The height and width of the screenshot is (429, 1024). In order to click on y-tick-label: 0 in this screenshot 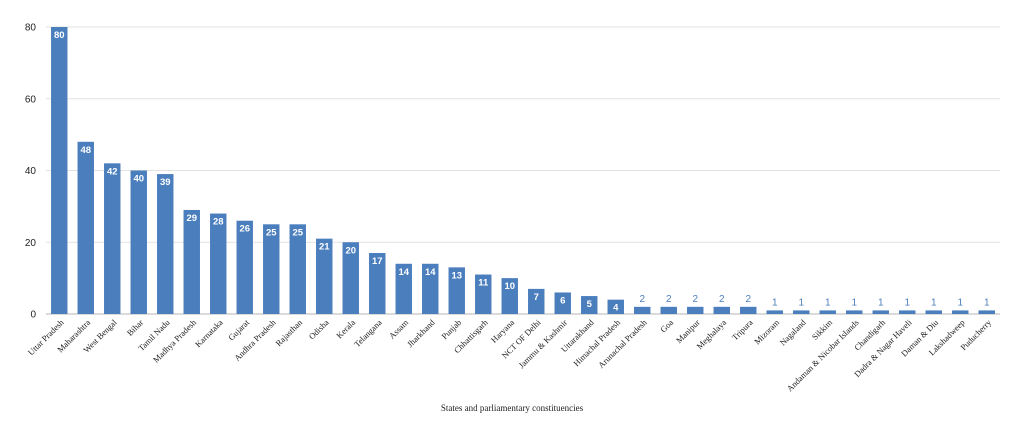, I will do `click(33, 315)`.